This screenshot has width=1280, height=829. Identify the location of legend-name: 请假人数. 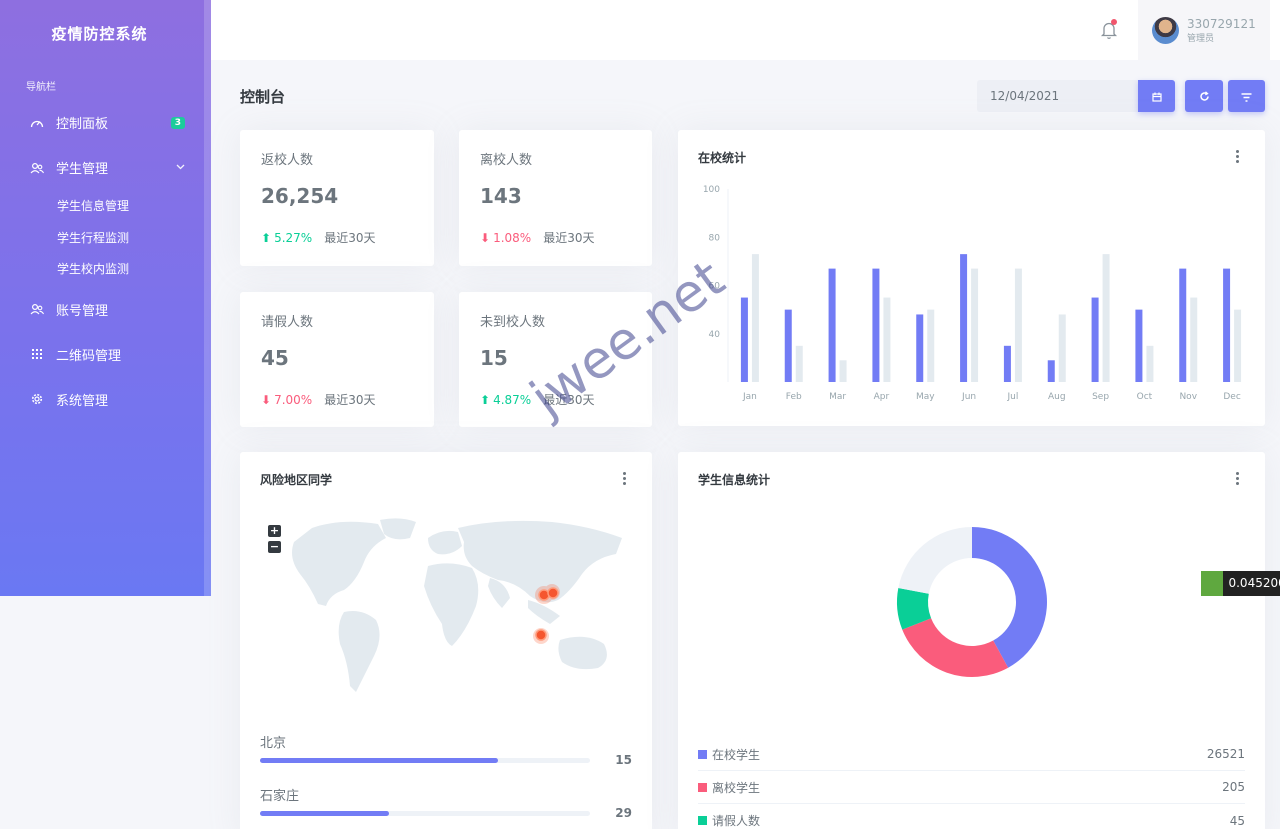
(736, 821).